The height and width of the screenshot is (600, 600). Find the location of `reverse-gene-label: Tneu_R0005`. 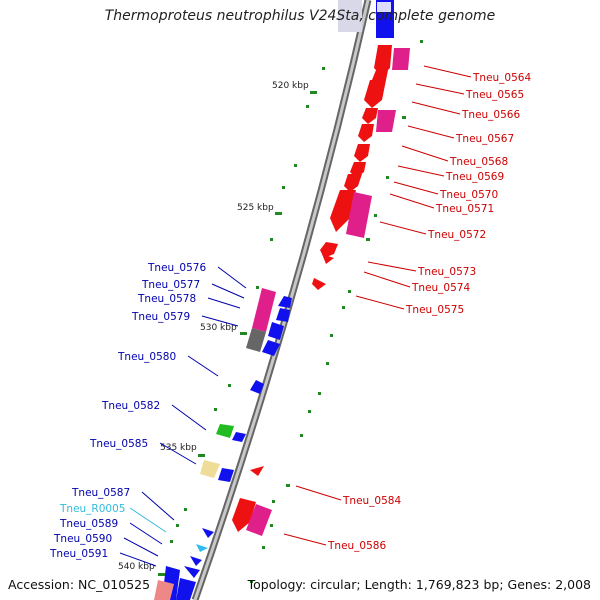

reverse-gene-label: Tneu_R0005 is located at coordinates (92, 509).